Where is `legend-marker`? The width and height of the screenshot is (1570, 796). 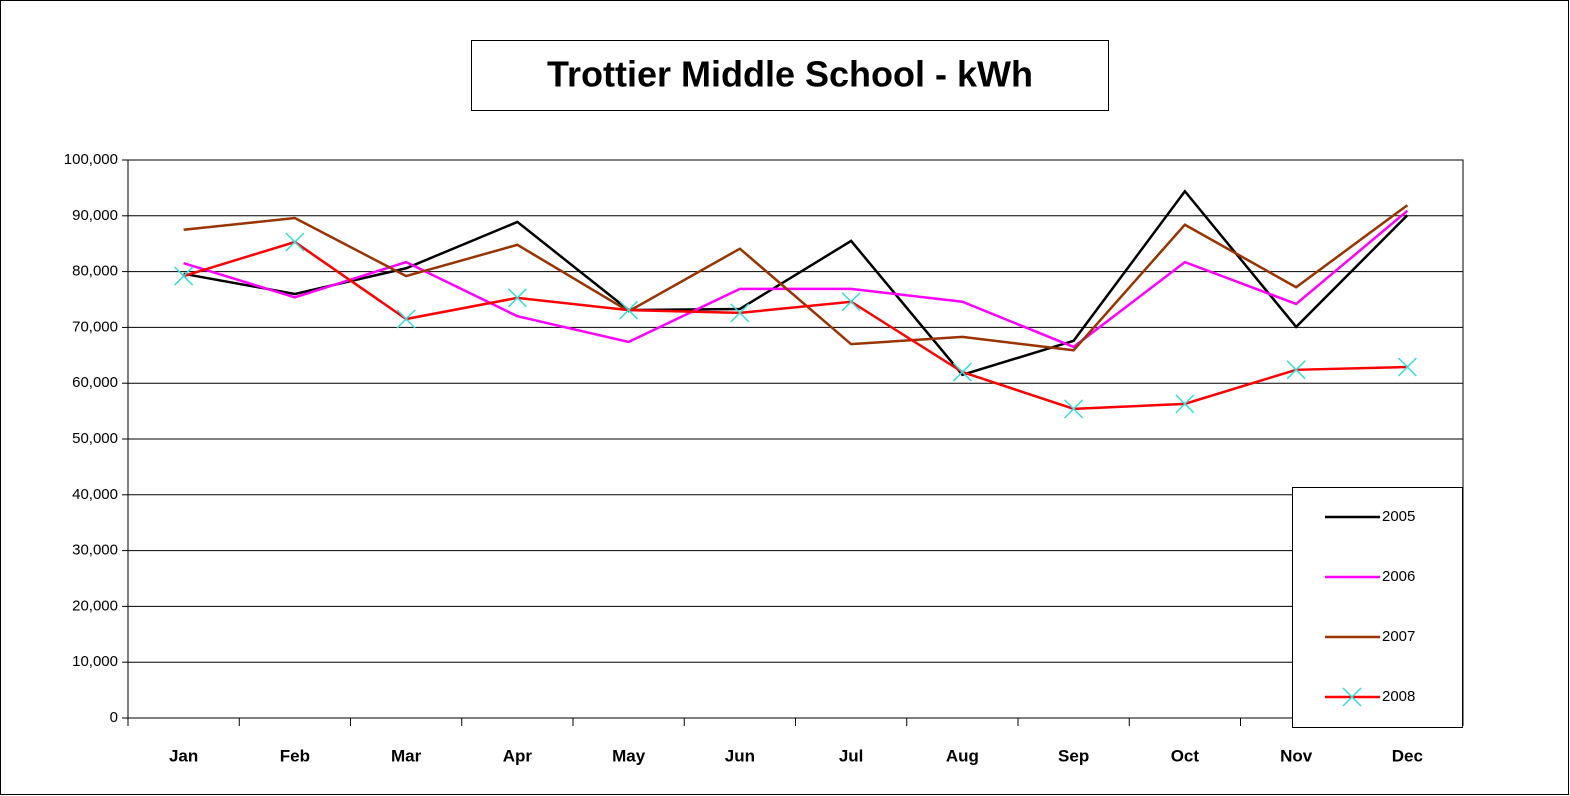
legend-marker is located at coordinates (1352, 697).